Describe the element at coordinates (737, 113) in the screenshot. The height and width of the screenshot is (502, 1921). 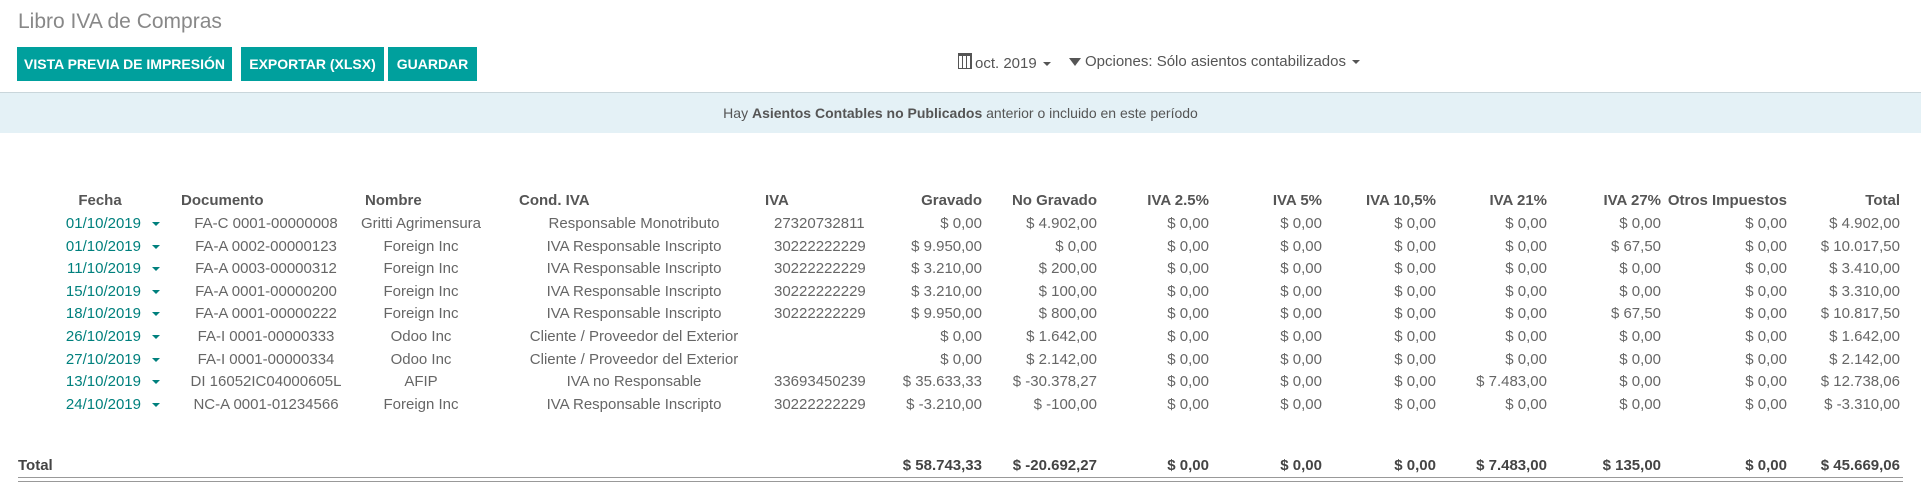
I see `banner-text: Hay` at that location.